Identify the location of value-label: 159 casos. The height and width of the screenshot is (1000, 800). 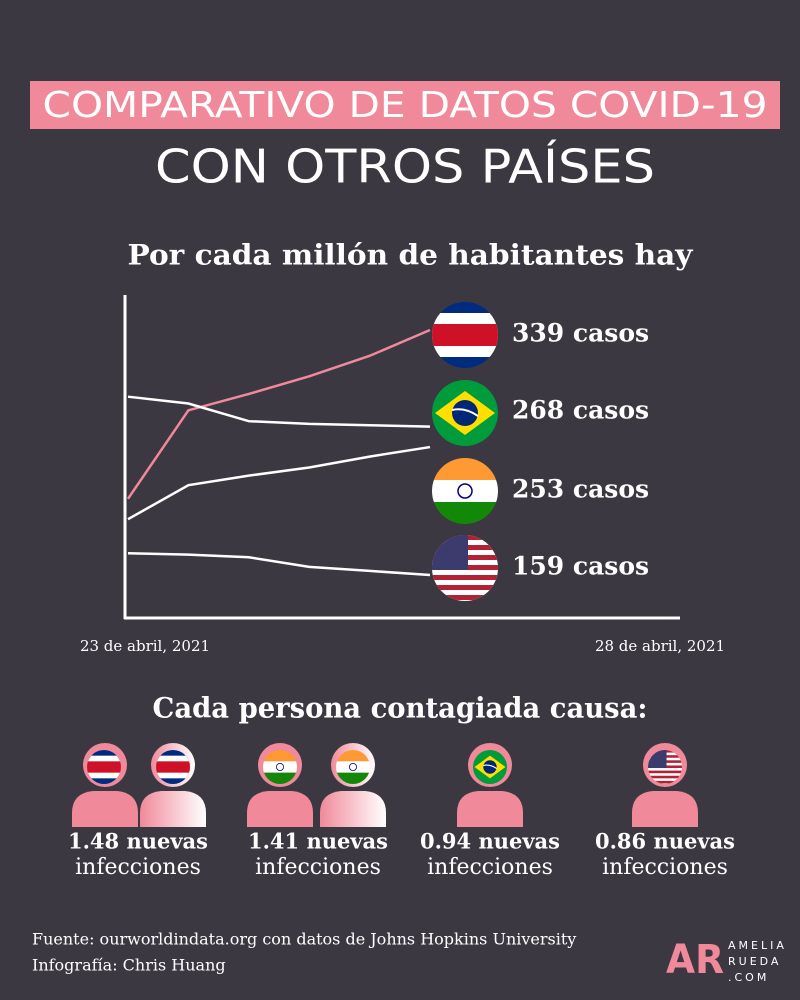
(580, 566).